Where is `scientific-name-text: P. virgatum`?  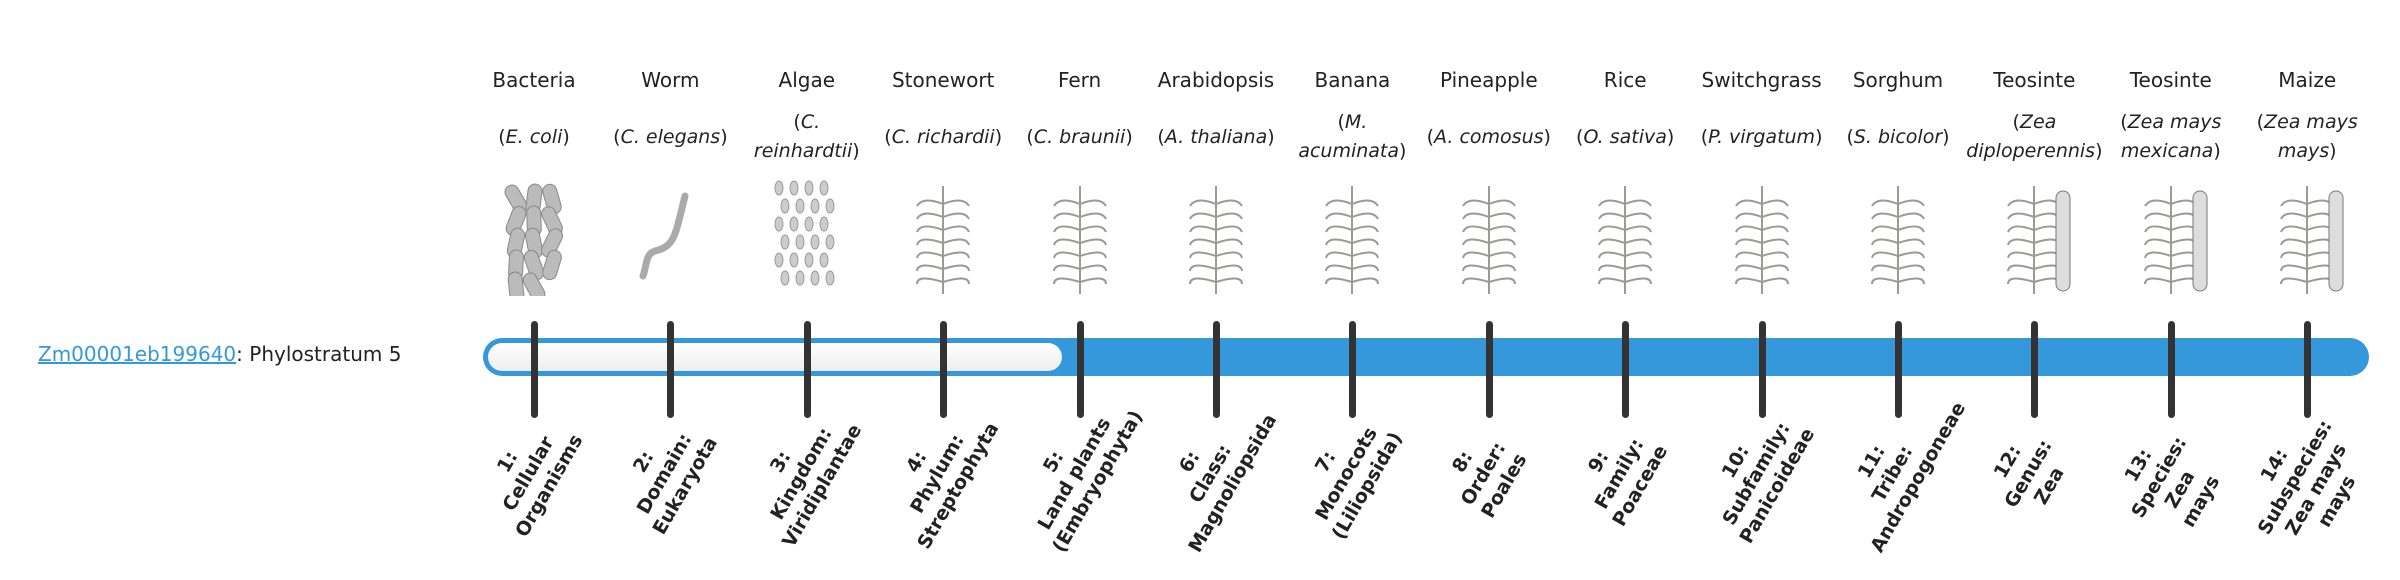 scientific-name-text: P. virgatum is located at coordinates (1762, 137).